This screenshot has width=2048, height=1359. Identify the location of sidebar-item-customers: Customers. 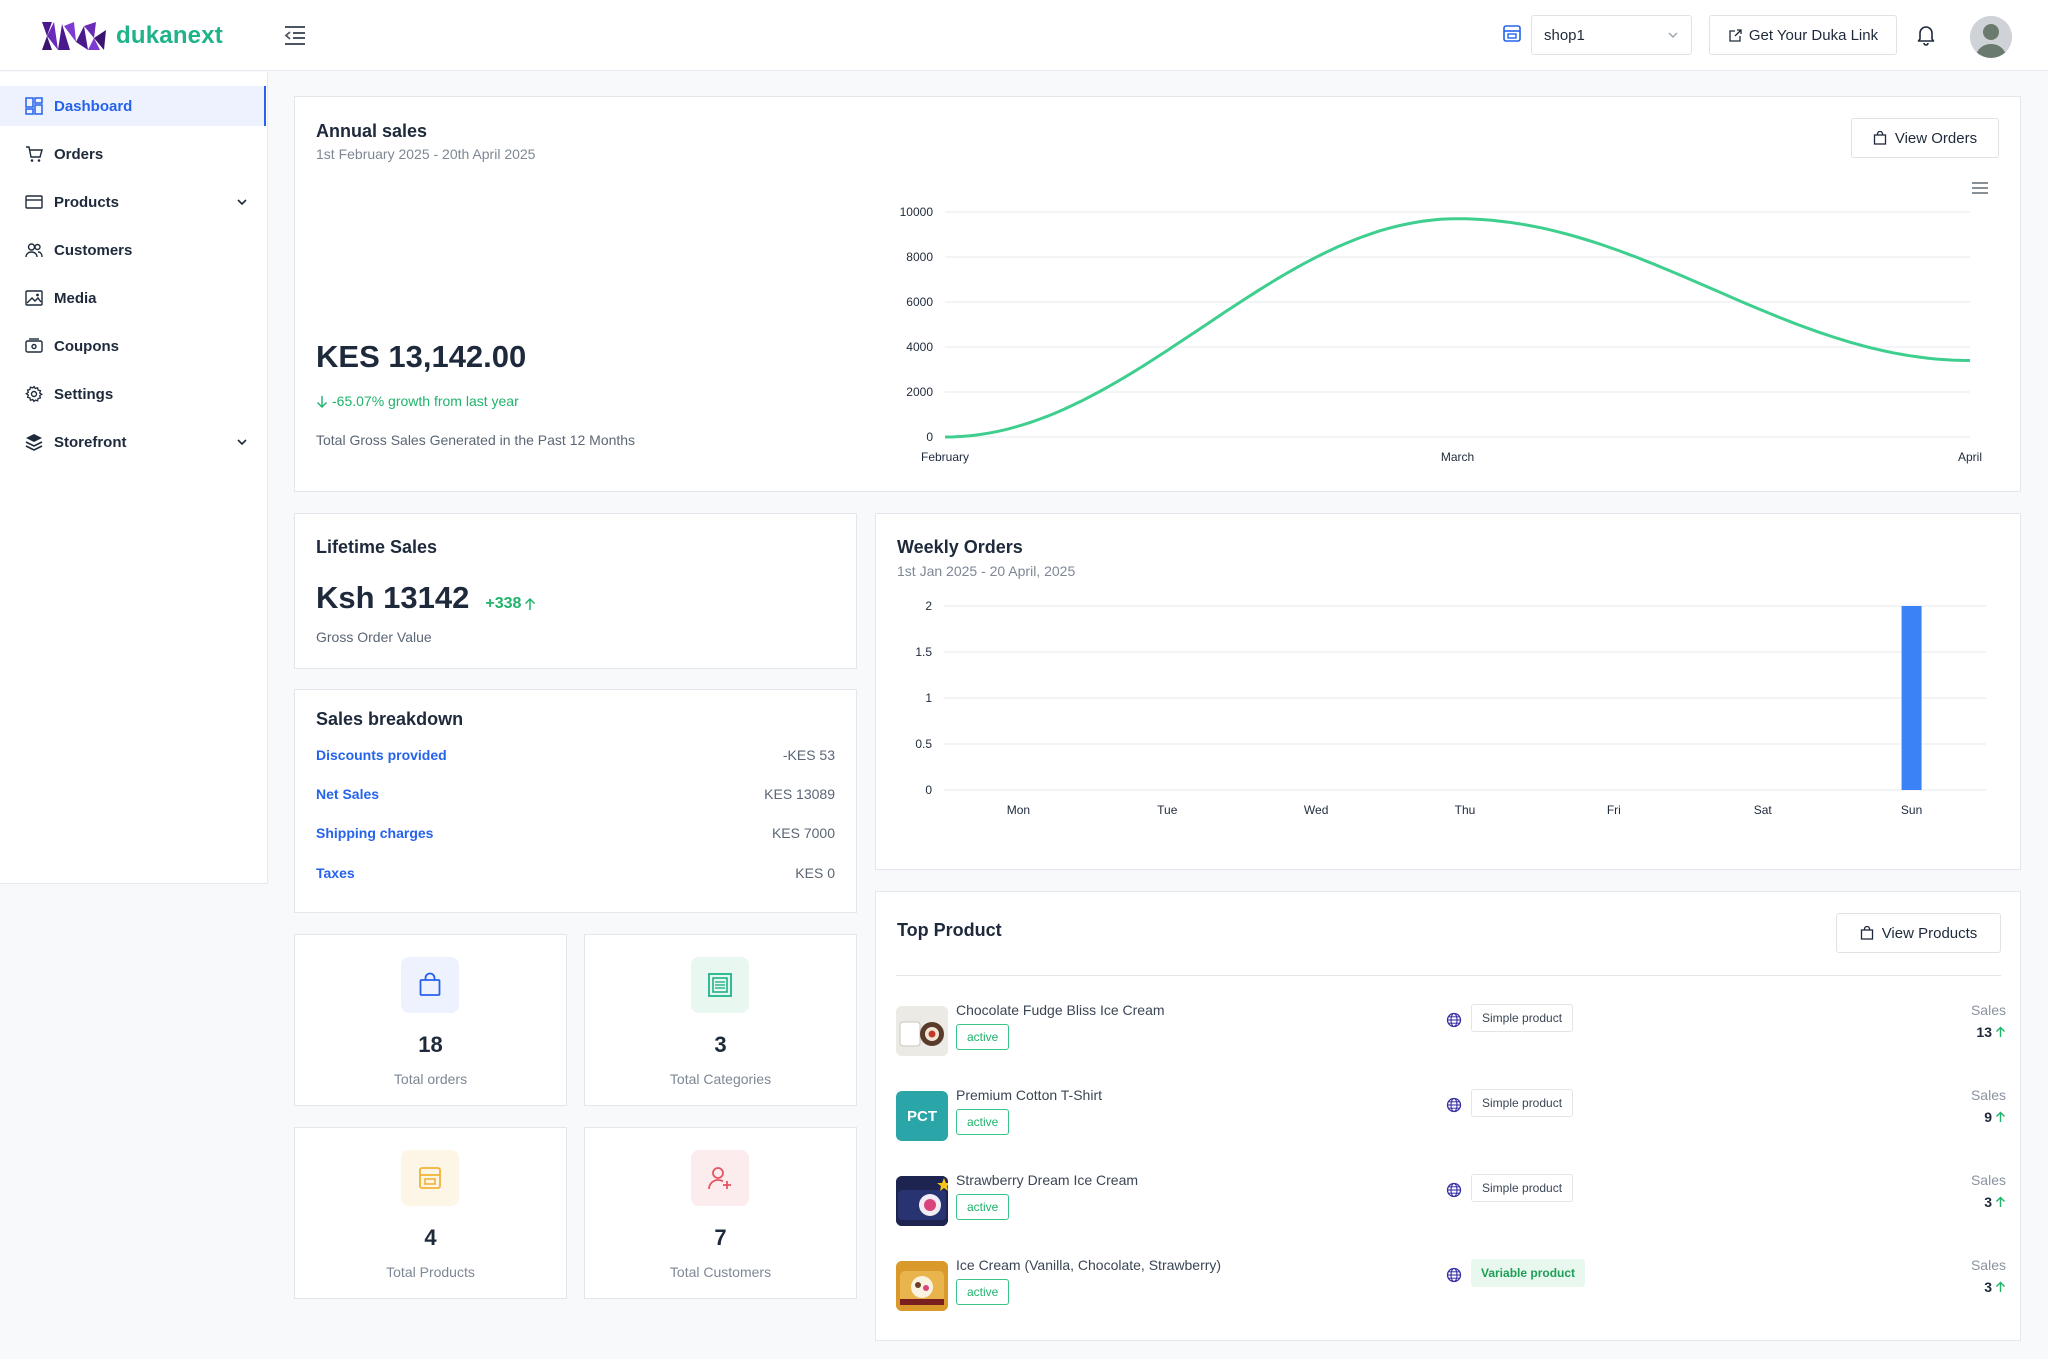
(133, 250).